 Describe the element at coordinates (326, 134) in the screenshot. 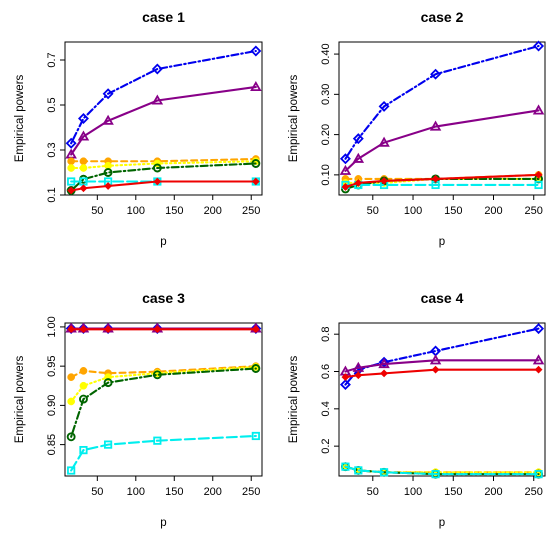

I see `y-tick-label: 0.20` at that location.